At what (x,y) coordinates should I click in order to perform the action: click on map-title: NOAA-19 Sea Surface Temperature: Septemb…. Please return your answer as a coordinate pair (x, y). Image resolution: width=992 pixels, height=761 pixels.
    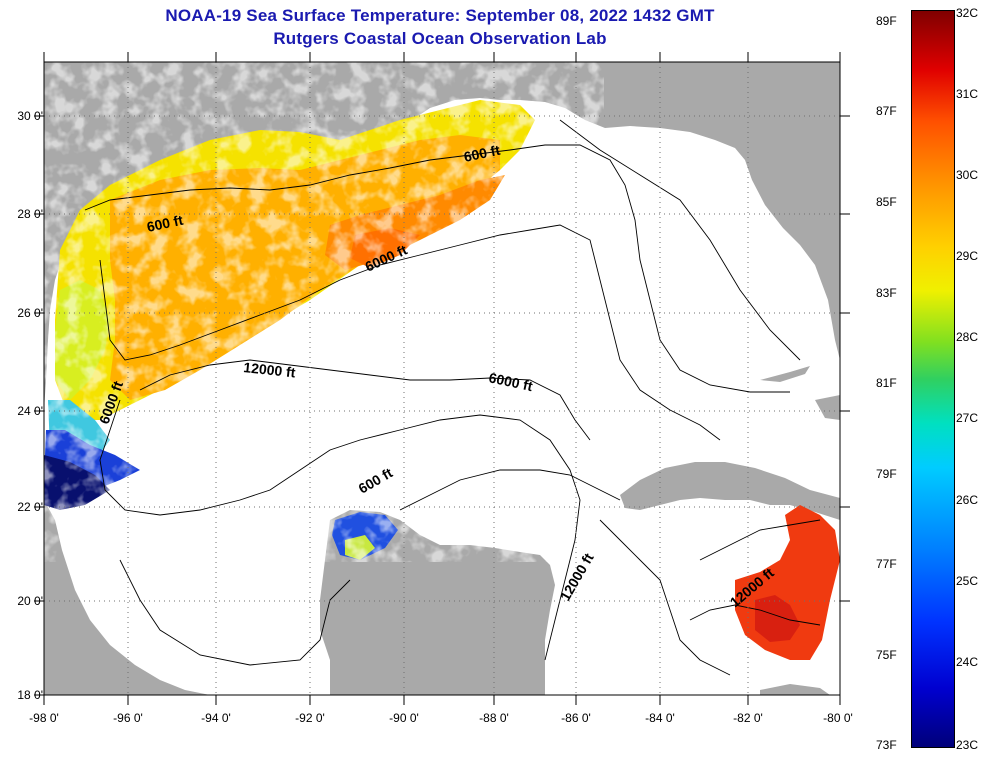
    Looking at the image, I should click on (440, 15).